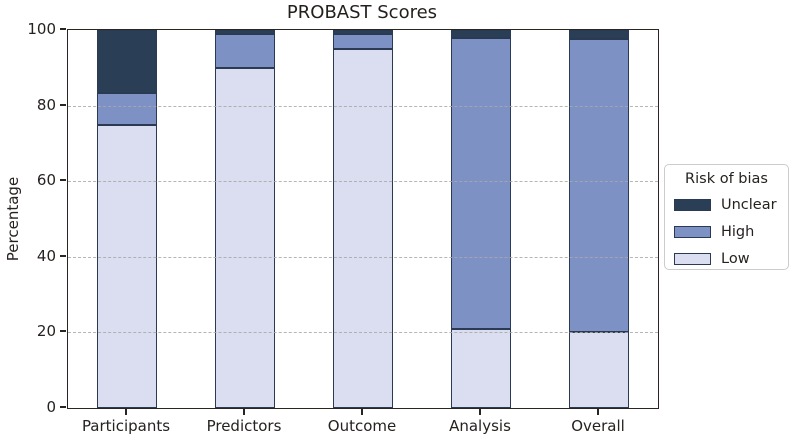 The height and width of the screenshot is (441, 797). I want to click on legend: Risk of bias Unclear High Low, so click(726, 217).